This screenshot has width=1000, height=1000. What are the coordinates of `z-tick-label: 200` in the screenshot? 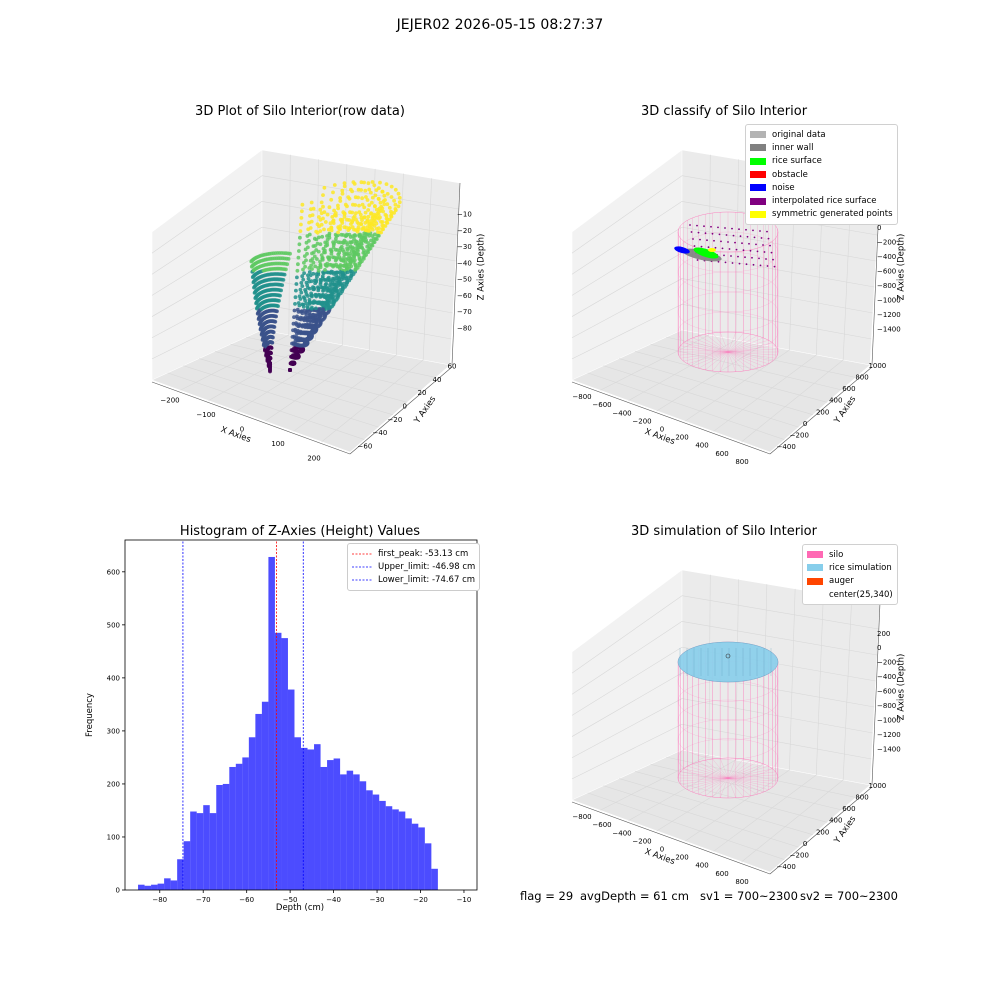 It's located at (883, 634).